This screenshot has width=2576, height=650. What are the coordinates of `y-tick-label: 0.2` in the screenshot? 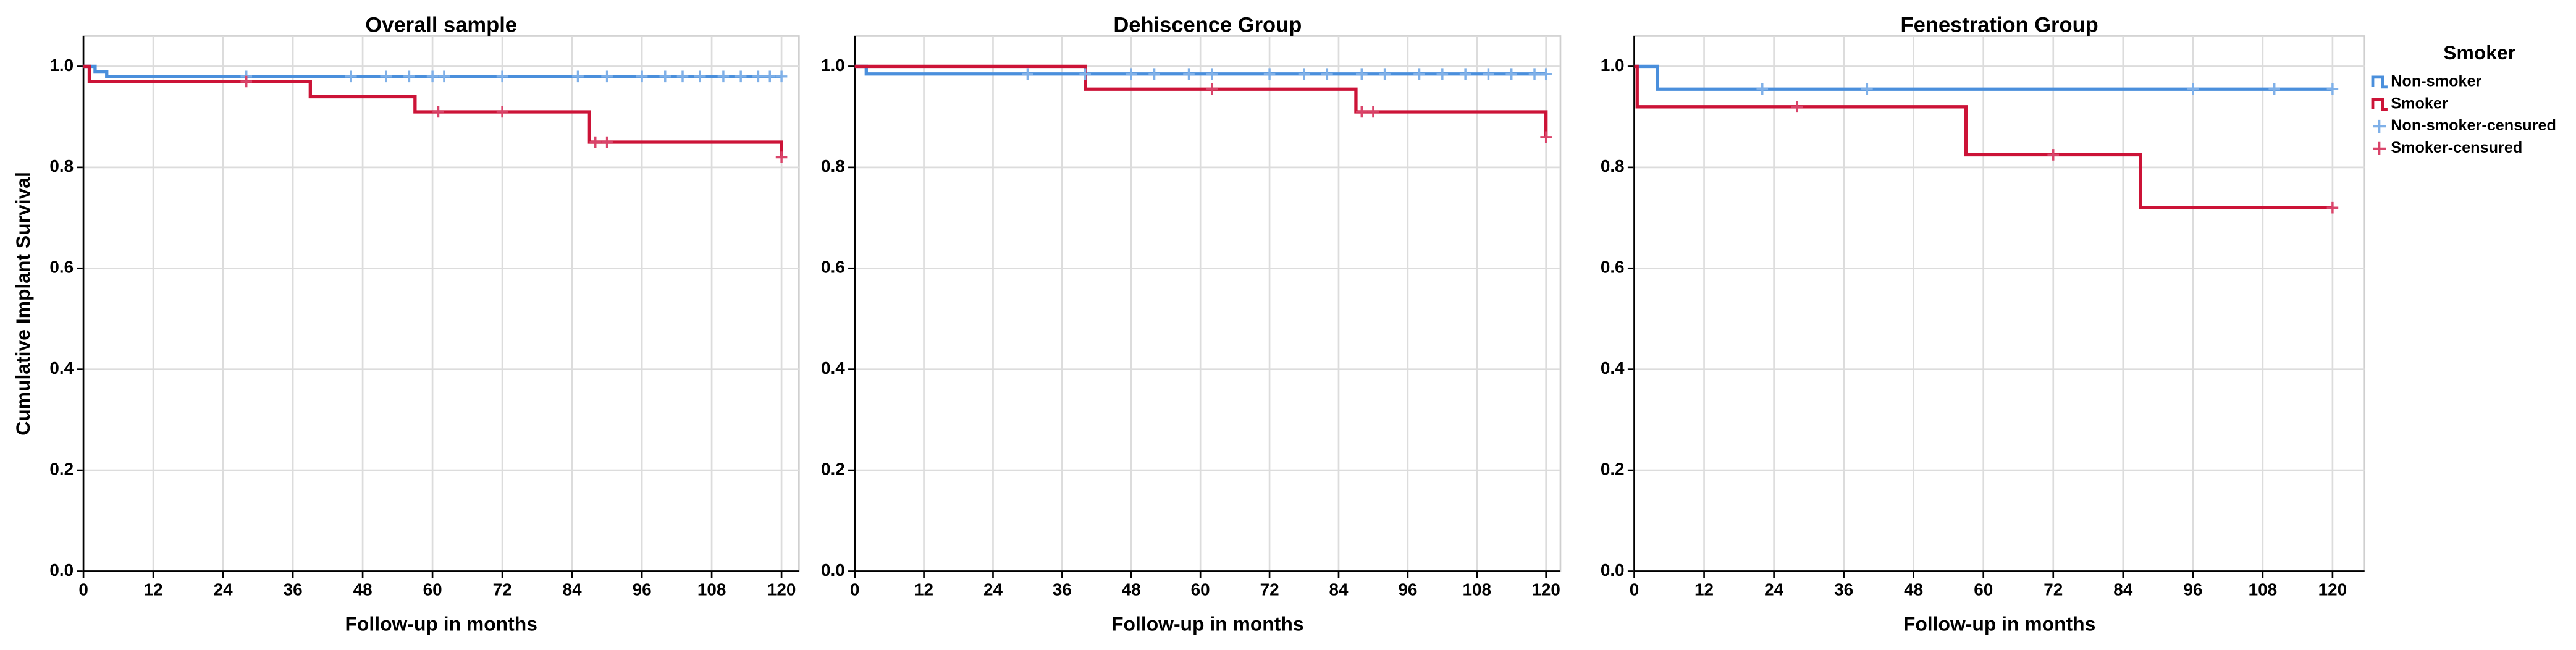 It's located at (61, 468).